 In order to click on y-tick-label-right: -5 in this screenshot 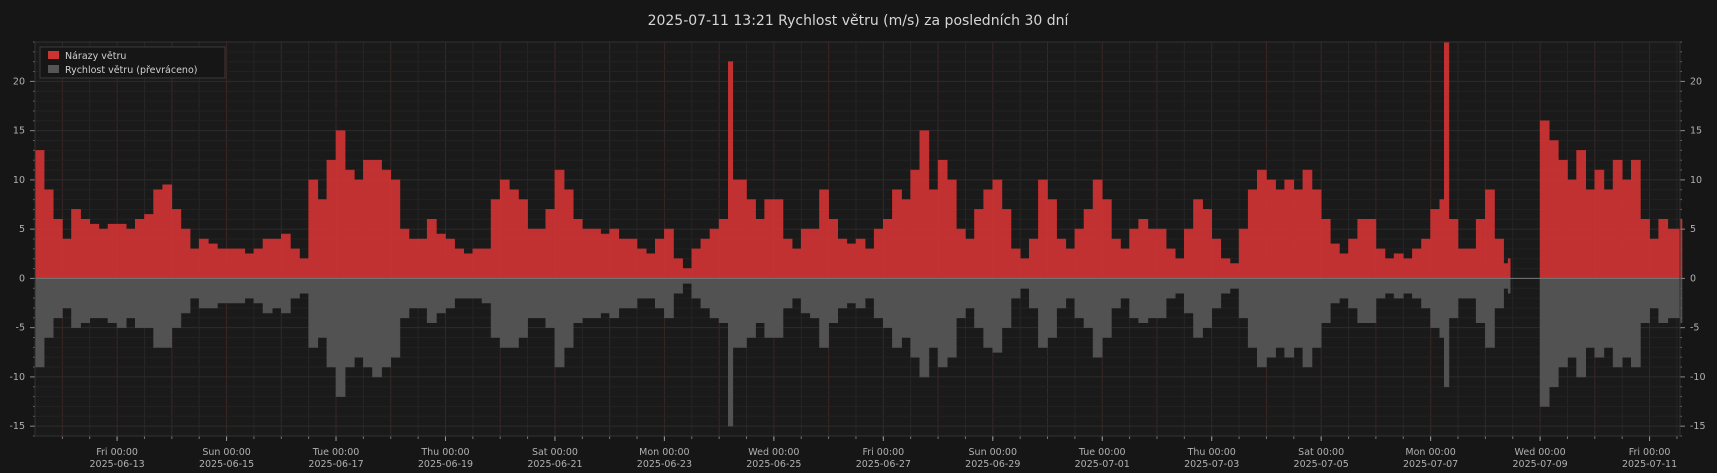, I will do `click(1694, 328)`.